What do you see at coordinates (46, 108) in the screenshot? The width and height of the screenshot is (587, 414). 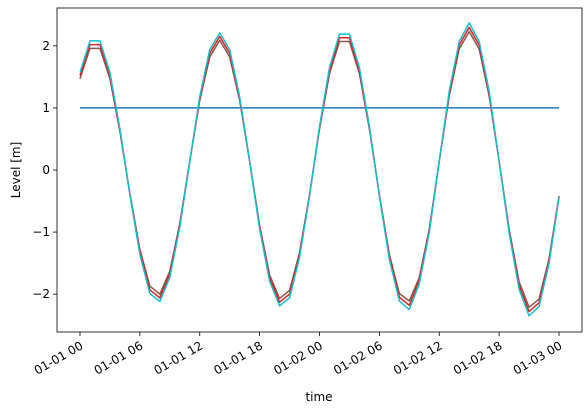 I see `y-tick-label: 1` at bounding box center [46, 108].